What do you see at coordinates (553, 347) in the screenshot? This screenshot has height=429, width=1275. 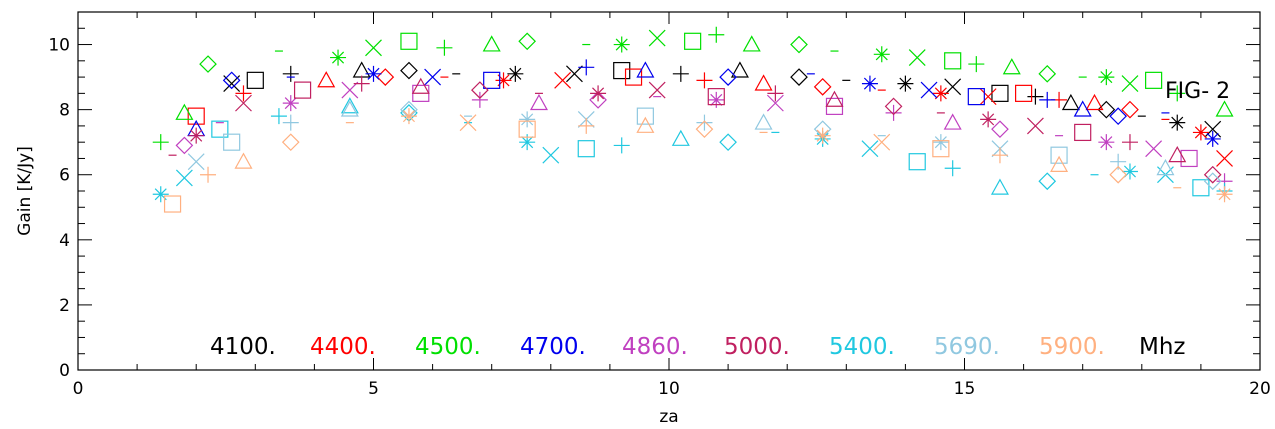 I see `legend-entry: 4700.` at bounding box center [553, 347].